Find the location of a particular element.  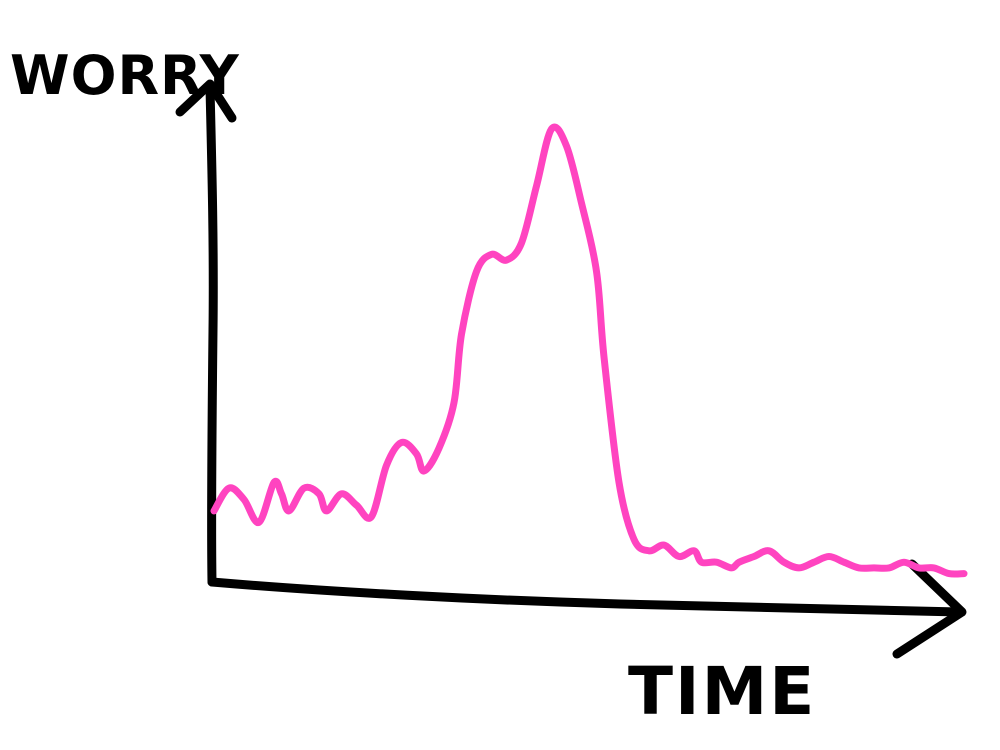

y-axis-label: WORRY is located at coordinates (125, 75).